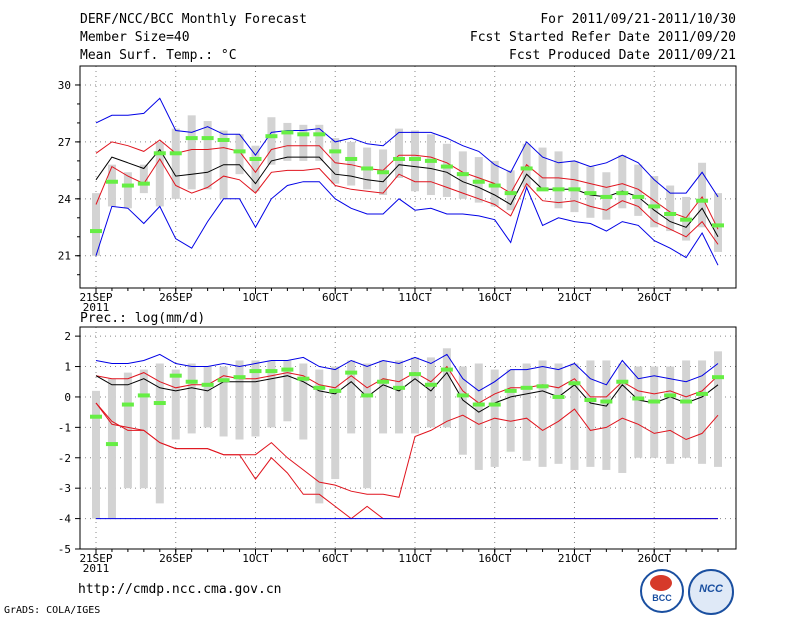 This screenshot has height=618, width=800. I want to click on header-member-size: Member Size=40, so click(135, 37).